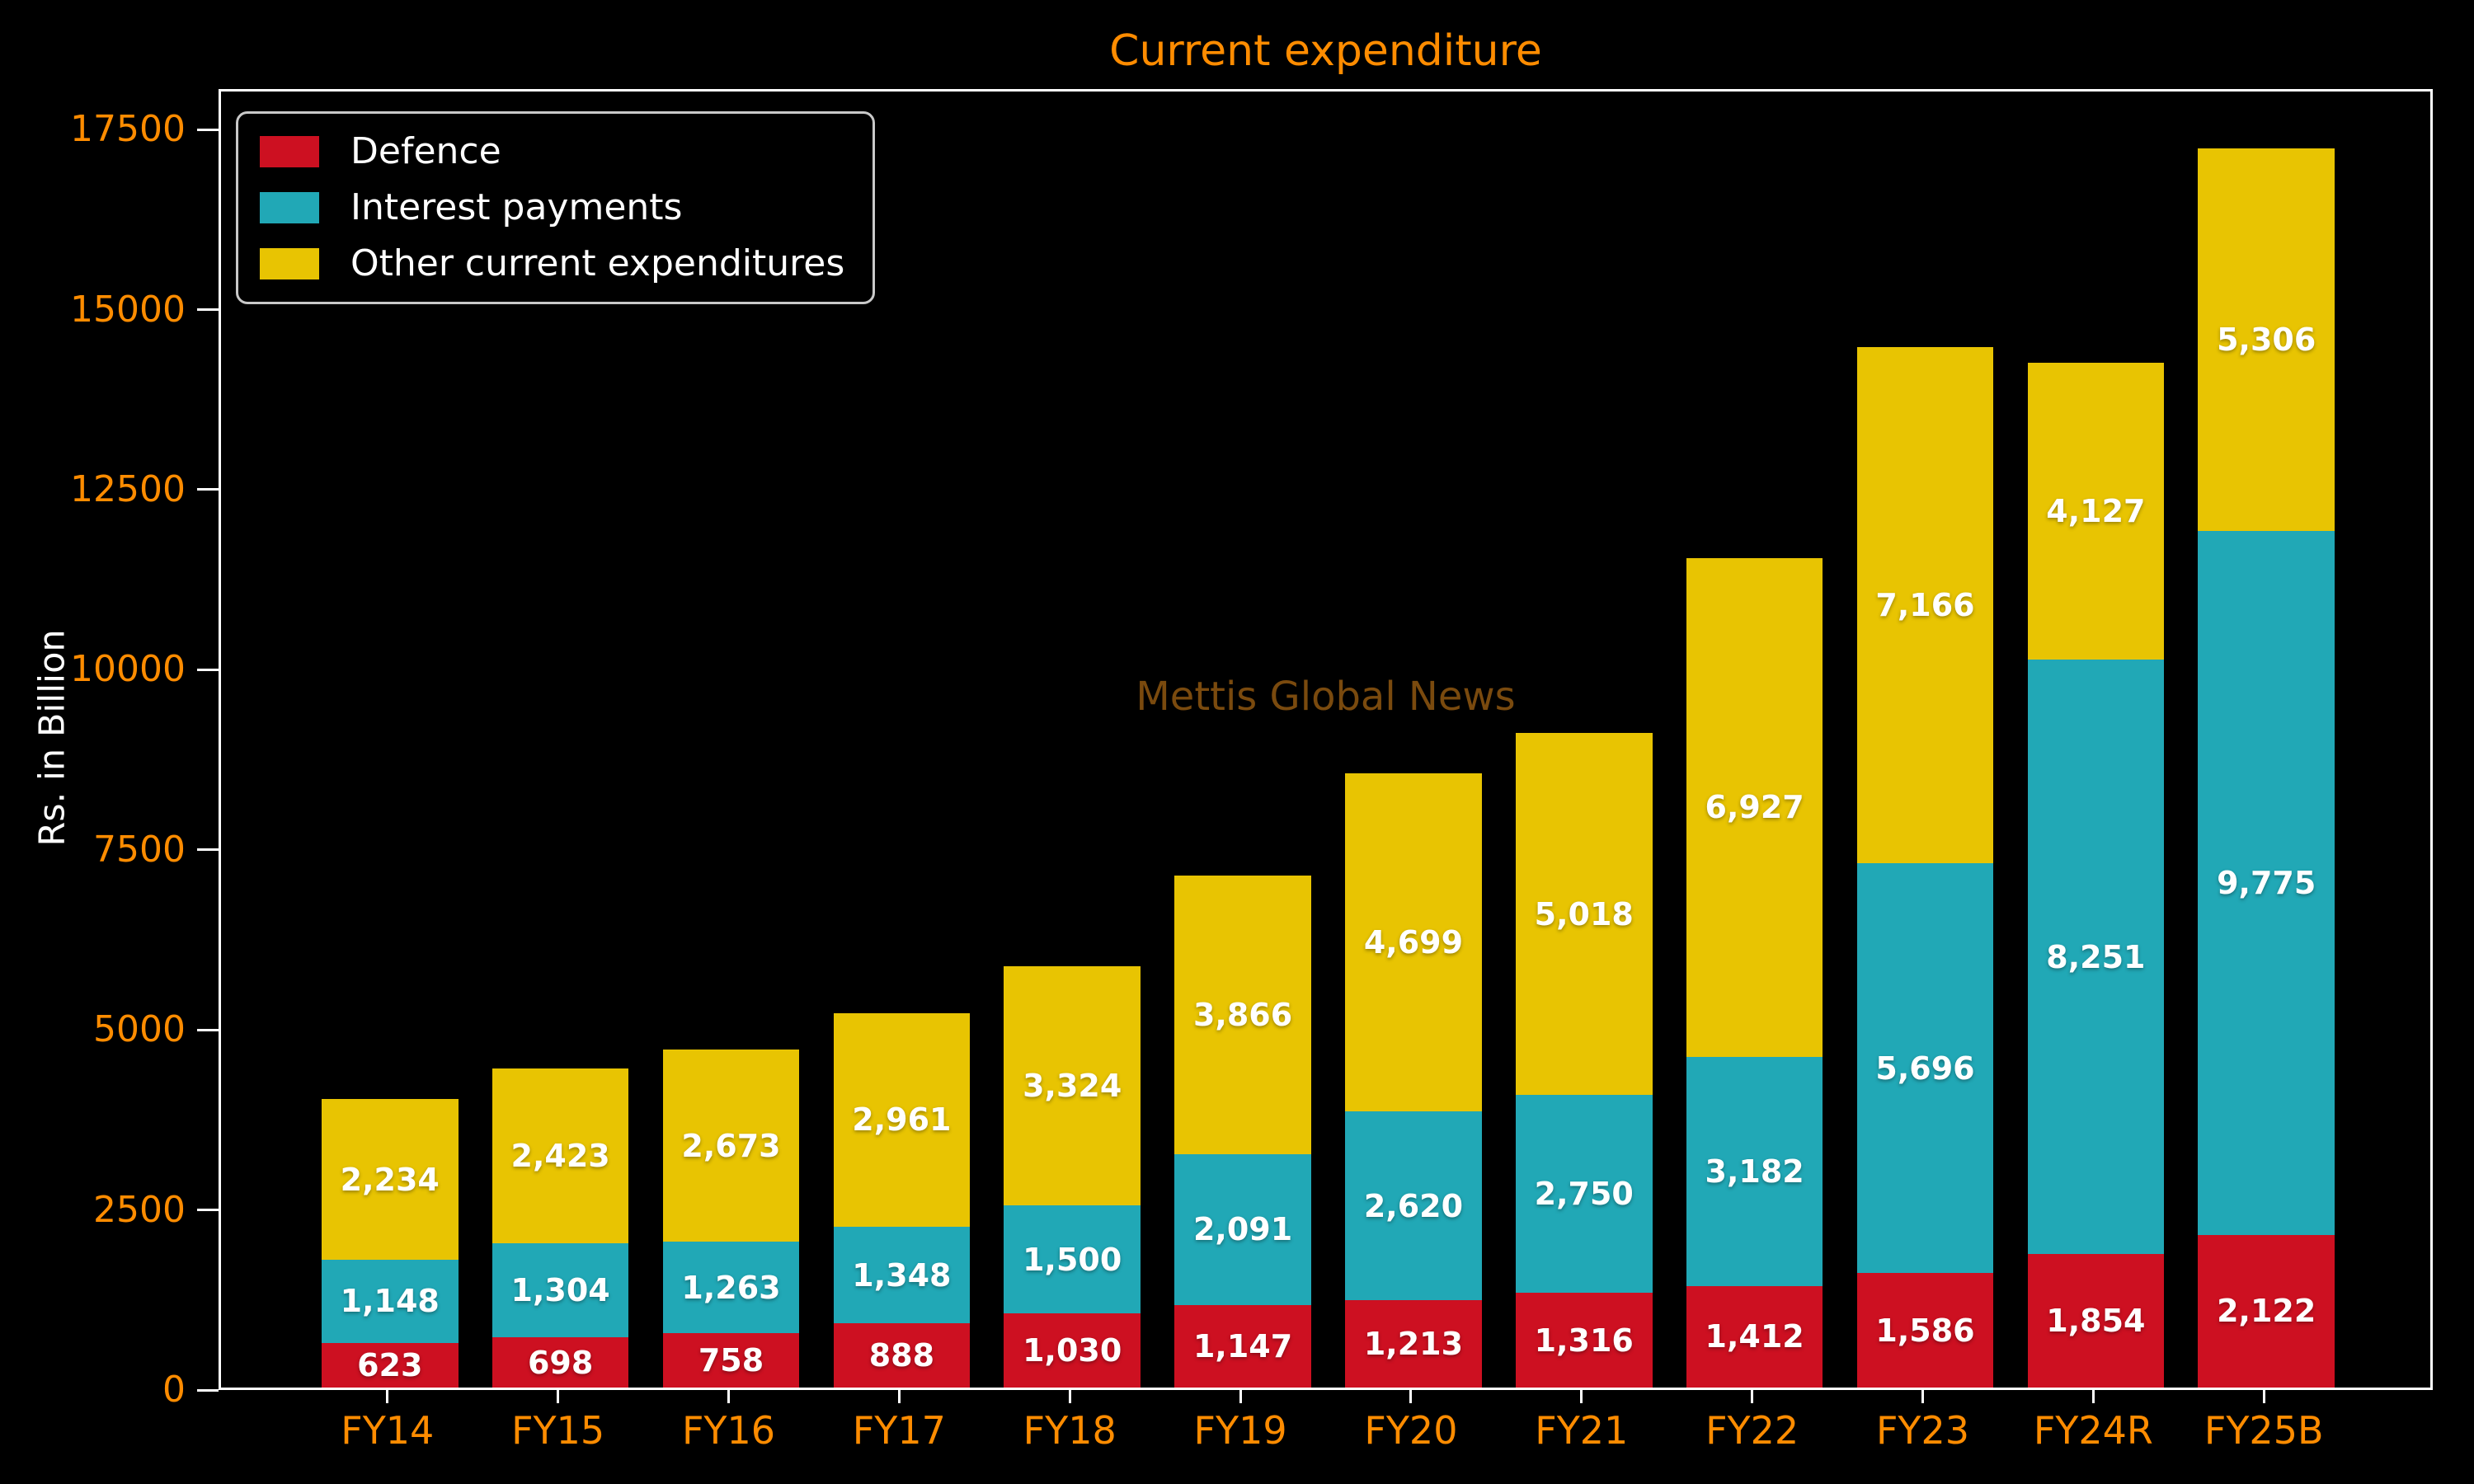 The height and width of the screenshot is (1484, 2474). I want to click on legend-item: Defence, so click(552, 152).